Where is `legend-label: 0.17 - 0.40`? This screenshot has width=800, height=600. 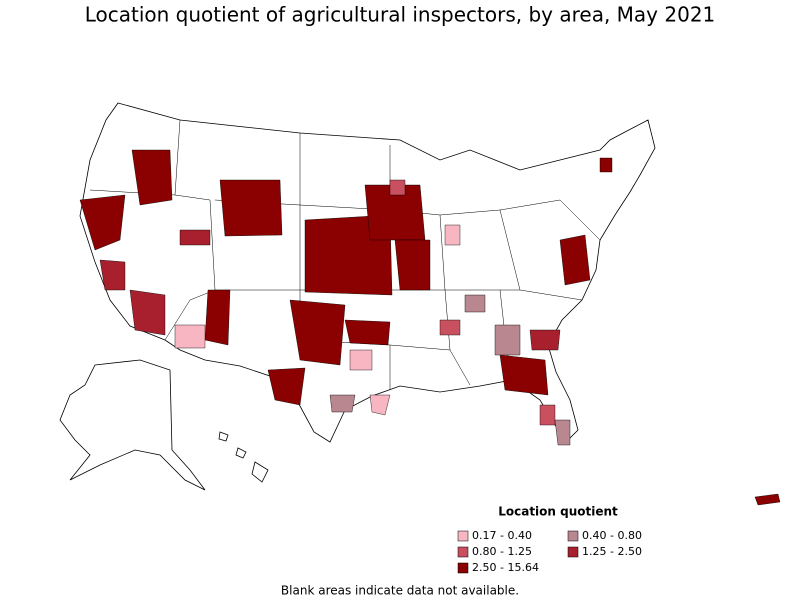 legend-label: 0.17 - 0.40 is located at coordinates (502, 535).